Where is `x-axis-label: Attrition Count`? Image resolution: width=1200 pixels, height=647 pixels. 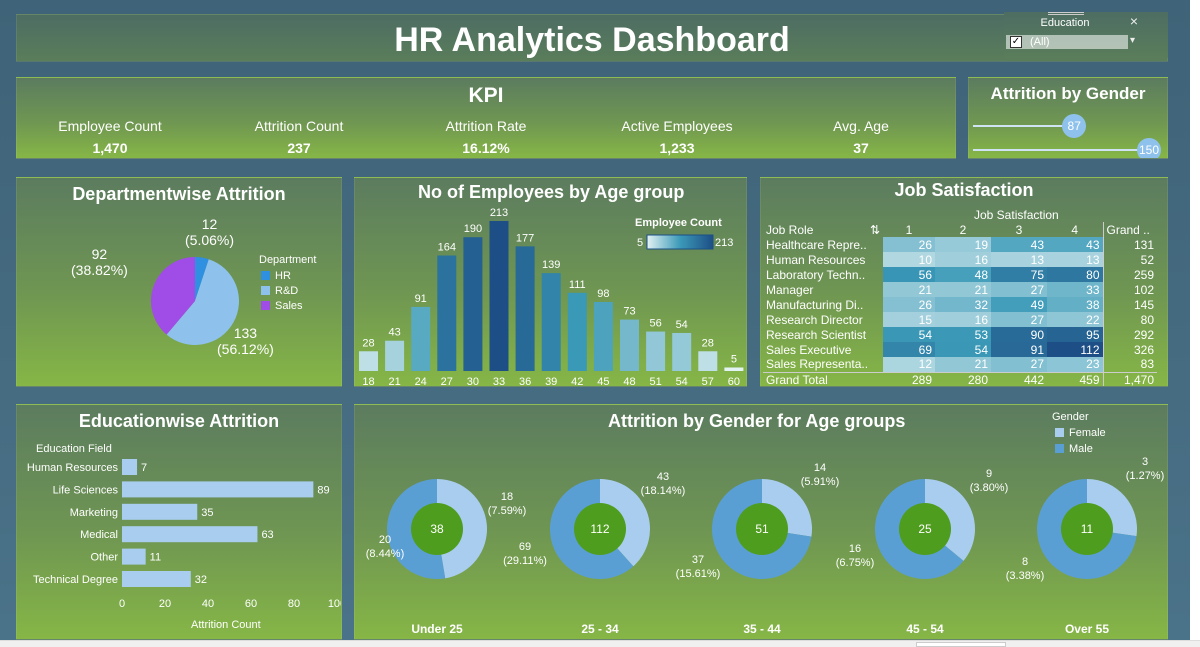 x-axis-label: Attrition Count is located at coordinates (226, 625).